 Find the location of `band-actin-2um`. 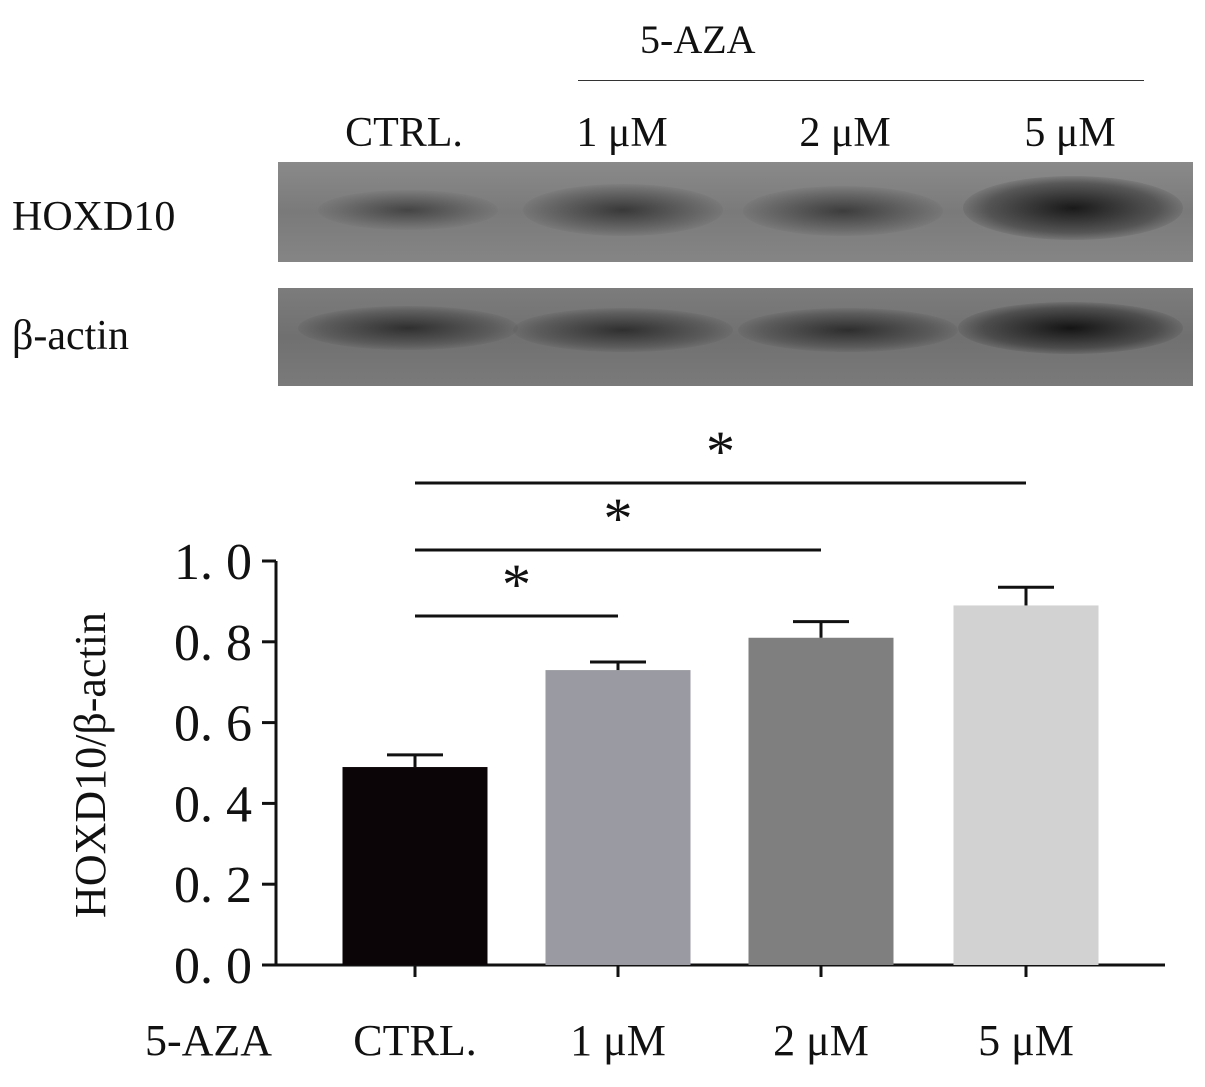

band-actin-2um is located at coordinates (848, 330).